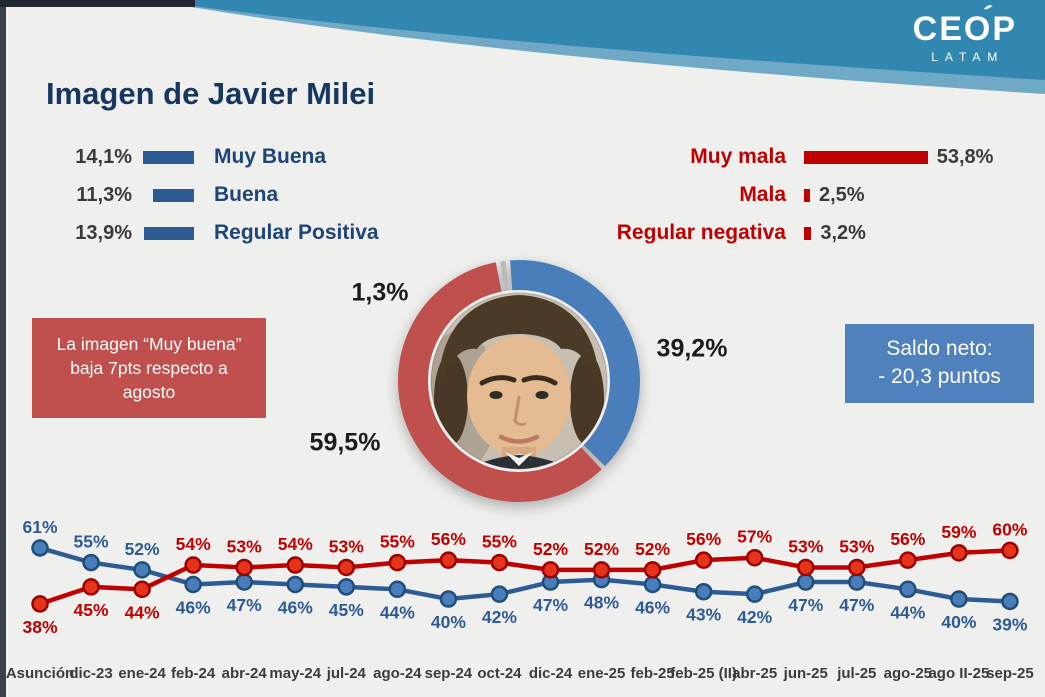  Describe the element at coordinates (539, 380) in the screenshot. I see `eyebrow-right` at that location.